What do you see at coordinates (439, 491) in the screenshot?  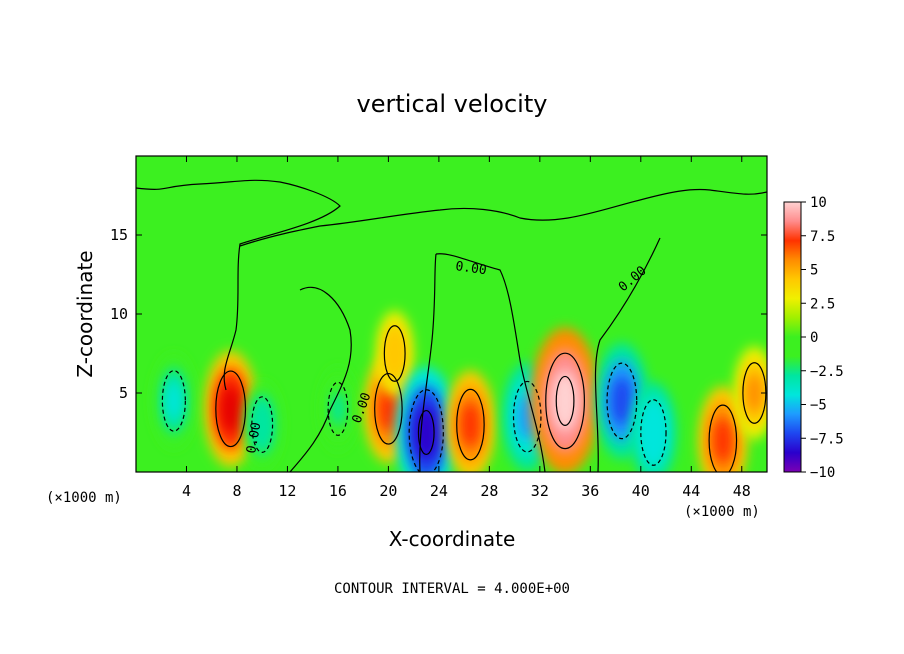 I see `x-tick-label: 24` at bounding box center [439, 491].